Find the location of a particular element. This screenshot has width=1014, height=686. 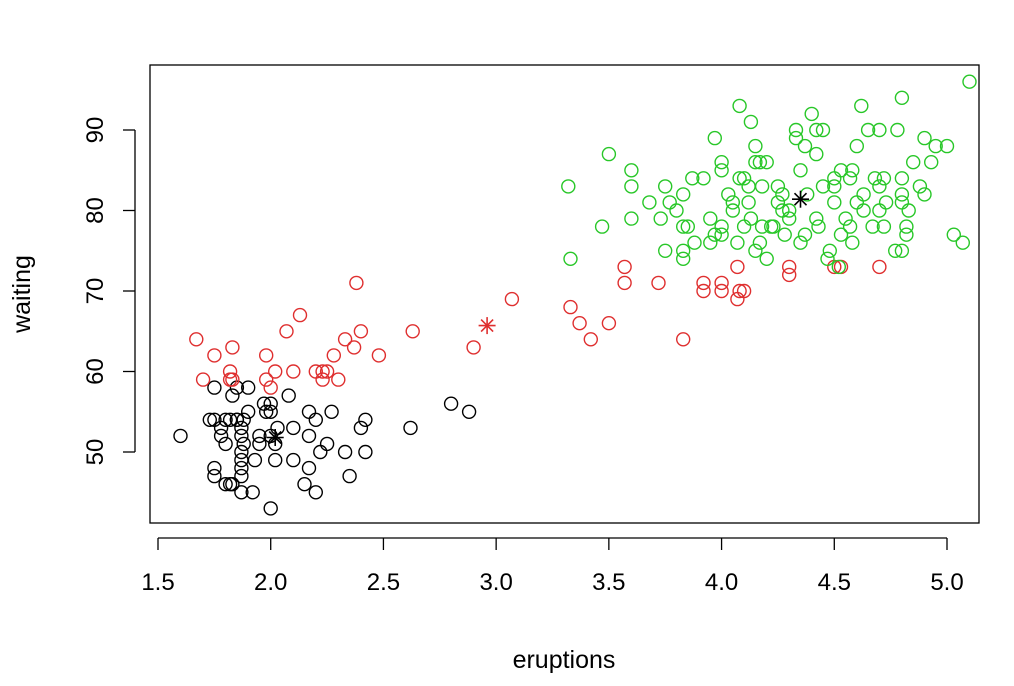

y-axis: 50 60 70 80 90 is located at coordinates (109, 291).